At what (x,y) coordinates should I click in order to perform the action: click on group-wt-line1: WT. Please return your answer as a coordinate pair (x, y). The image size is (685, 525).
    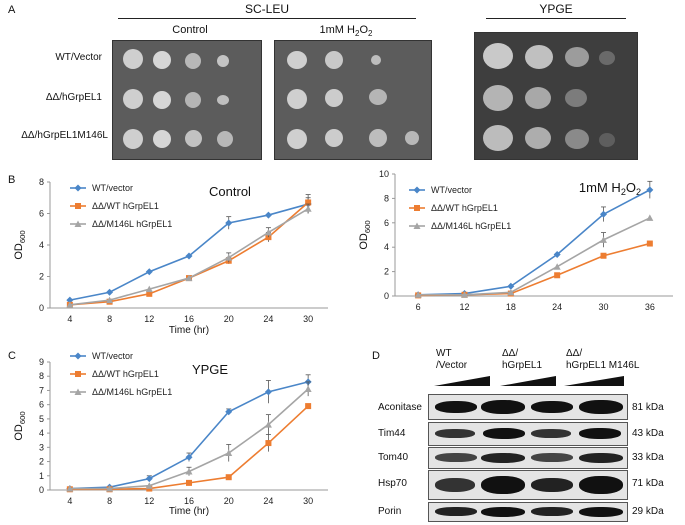
    Looking at the image, I should click on (444, 353).